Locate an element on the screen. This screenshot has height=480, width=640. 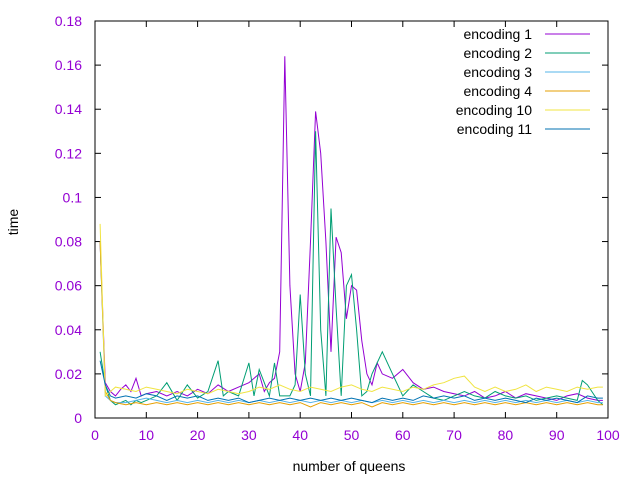
y-tick-label: 0.18 is located at coordinates (68, 21).